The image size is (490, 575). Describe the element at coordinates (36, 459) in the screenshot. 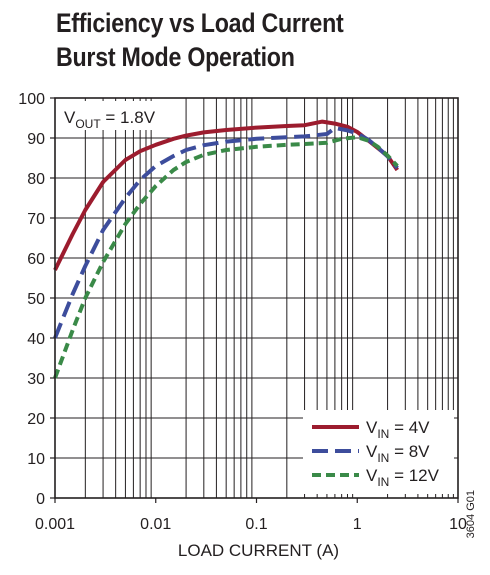

I see `y-tick-label: 10` at that location.